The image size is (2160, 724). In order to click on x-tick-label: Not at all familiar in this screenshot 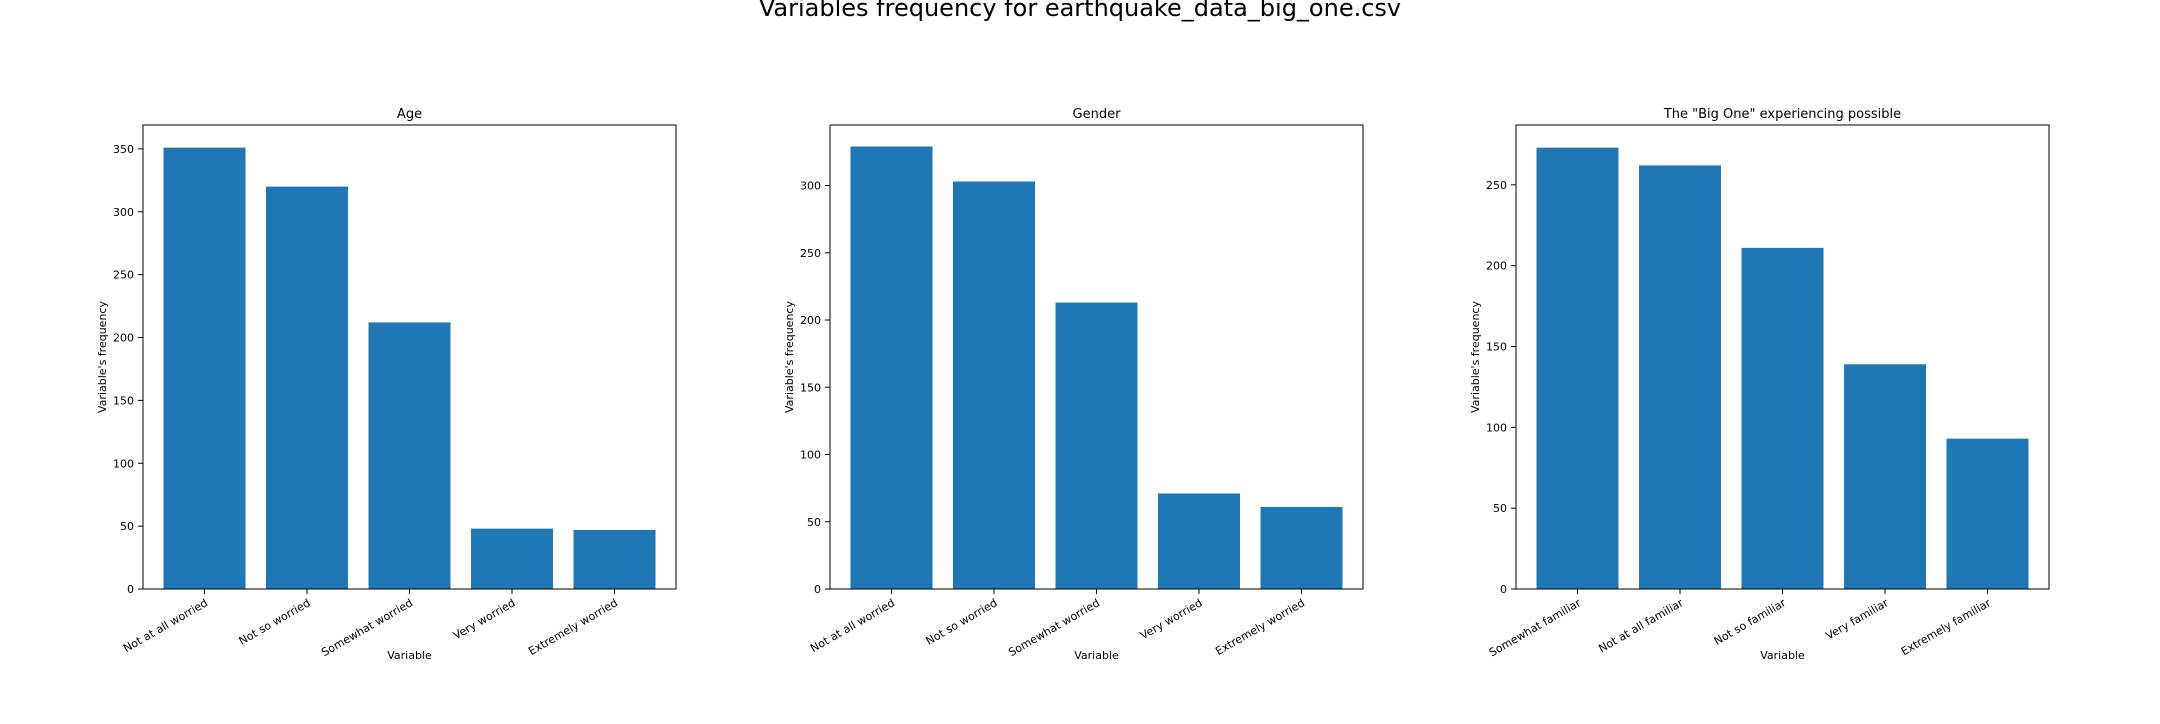, I will do `click(1641, 625)`.